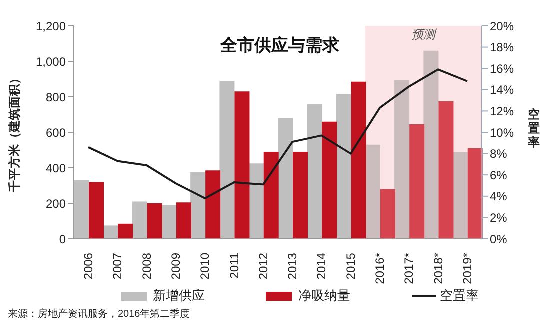 This screenshot has width=550, height=326. What do you see at coordinates (205, 266) in the screenshot?
I see `x-tick-label: 2010` at bounding box center [205, 266].